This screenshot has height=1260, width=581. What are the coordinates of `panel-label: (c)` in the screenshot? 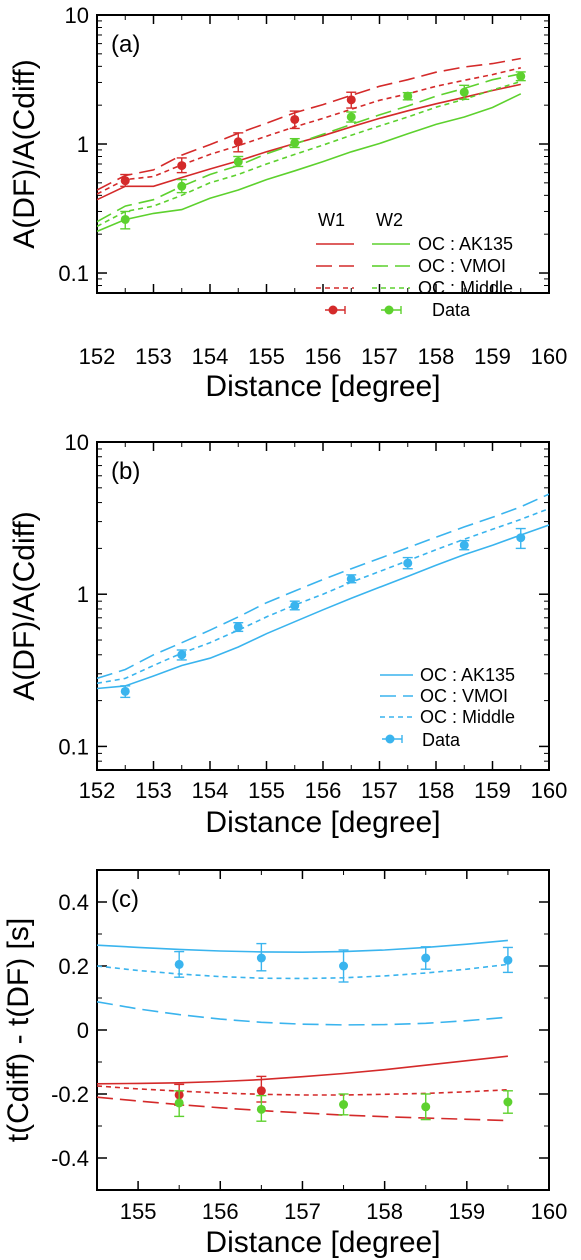 It's located at (125, 899).